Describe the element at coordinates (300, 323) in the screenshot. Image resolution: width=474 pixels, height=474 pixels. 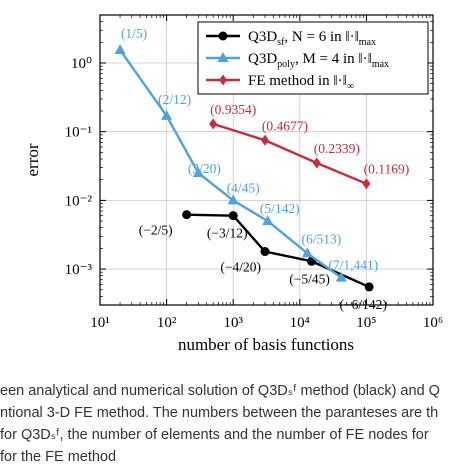
I see `x-tick-label: 10⁴` at that location.